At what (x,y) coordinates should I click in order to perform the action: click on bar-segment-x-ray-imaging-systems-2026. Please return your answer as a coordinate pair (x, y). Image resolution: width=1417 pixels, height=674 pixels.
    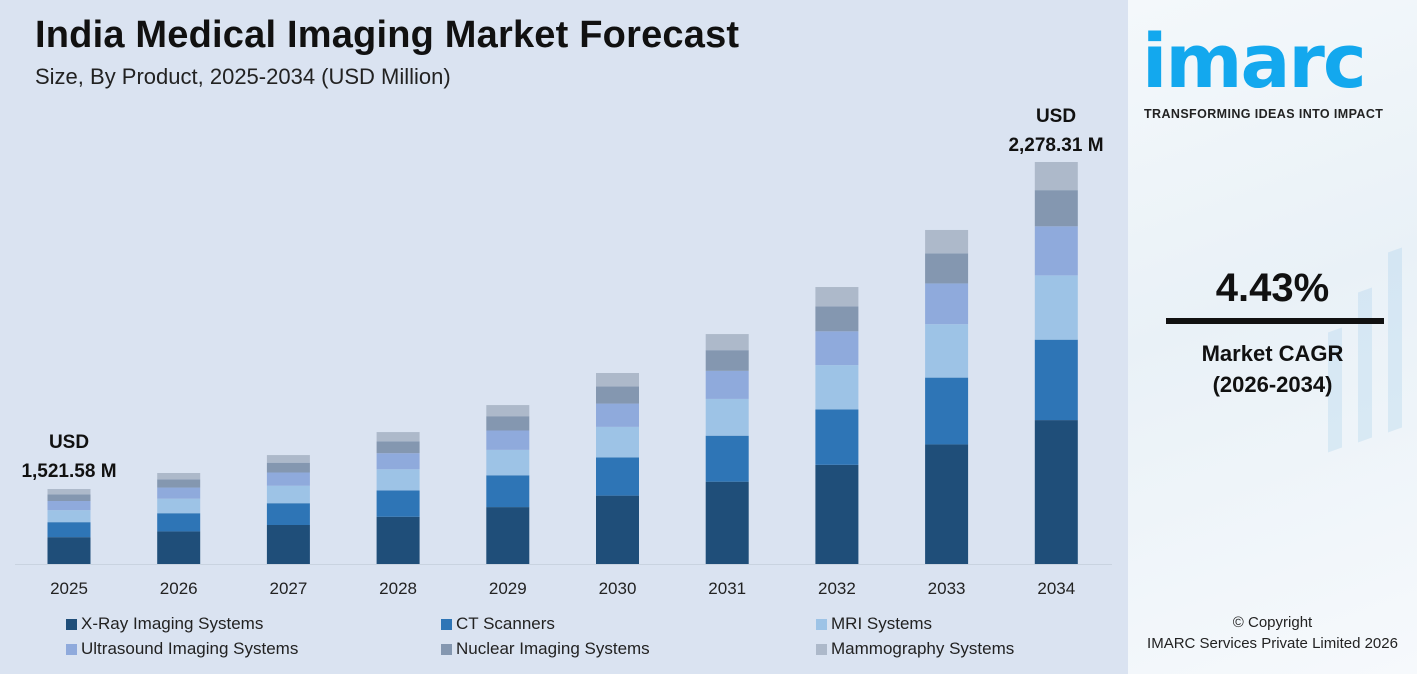
    Looking at the image, I should click on (179, 547).